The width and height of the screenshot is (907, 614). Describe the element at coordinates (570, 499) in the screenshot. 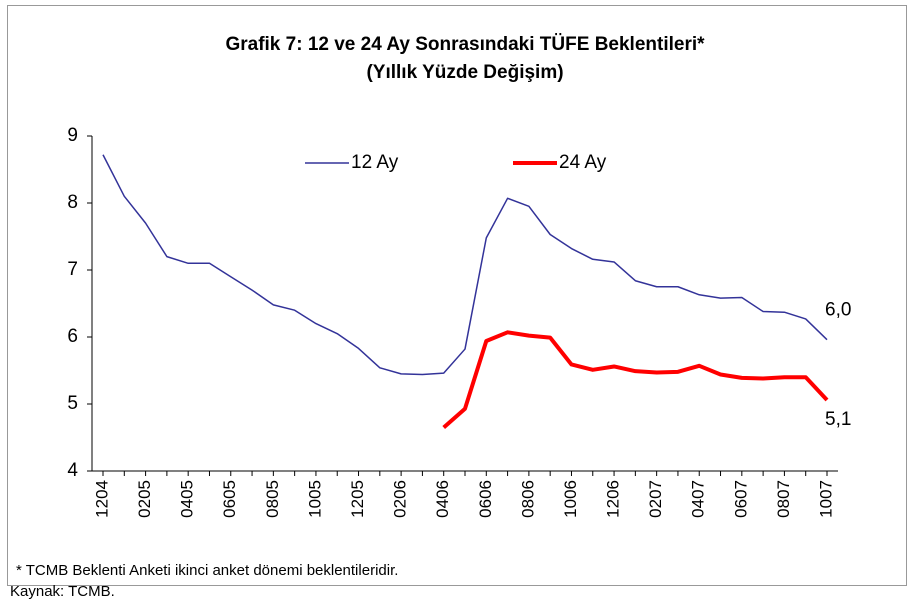

I see `x-tick-label: 1006` at that location.